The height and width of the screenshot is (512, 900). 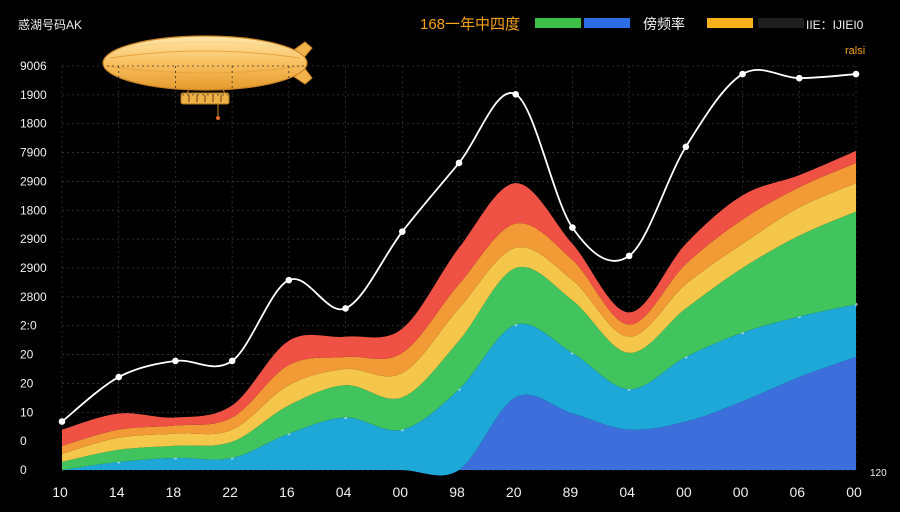 I want to click on y-tick-label: 2:0, so click(x=28, y=326).